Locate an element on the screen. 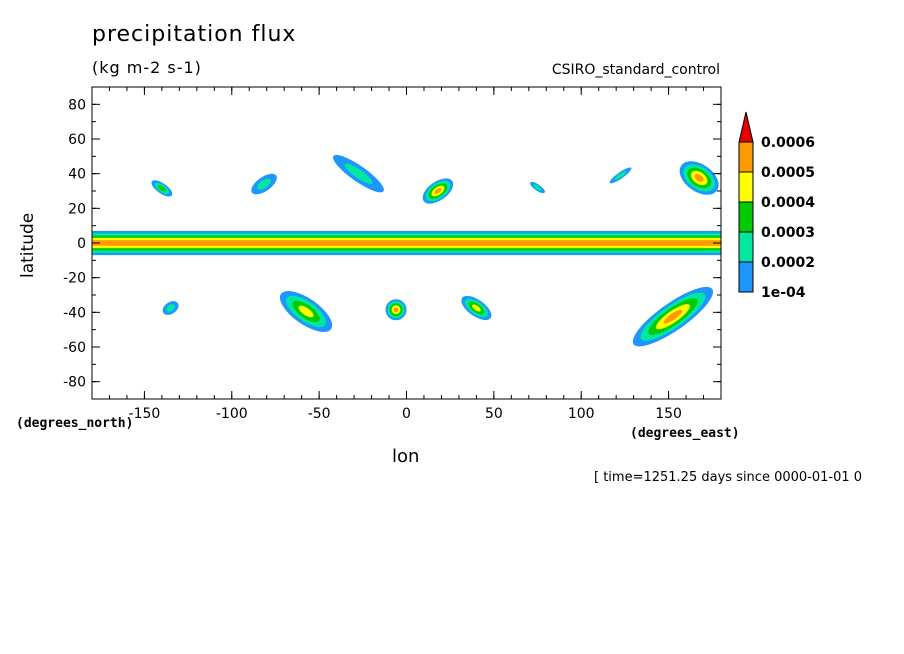  chart-title: precipitation flux is located at coordinates (194, 34).